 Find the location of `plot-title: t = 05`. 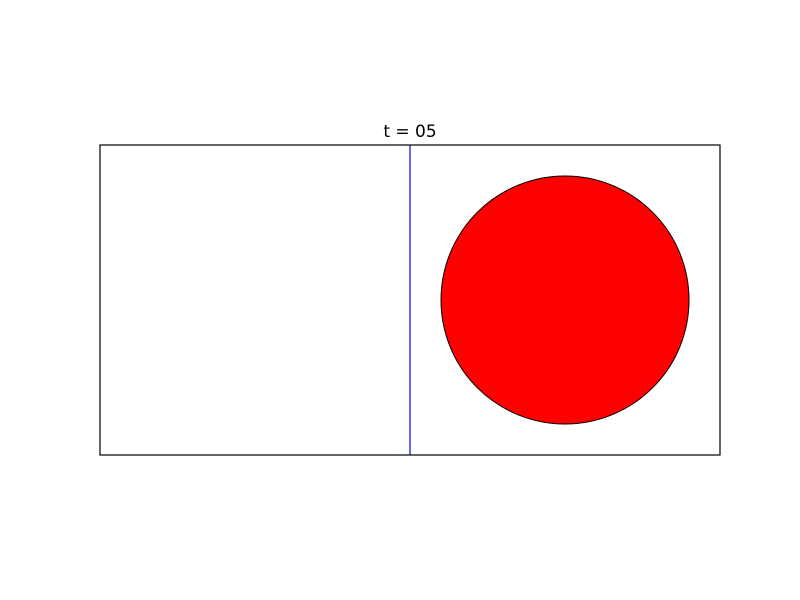

plot-title: t = 05 is located at coordinates (409, 132).